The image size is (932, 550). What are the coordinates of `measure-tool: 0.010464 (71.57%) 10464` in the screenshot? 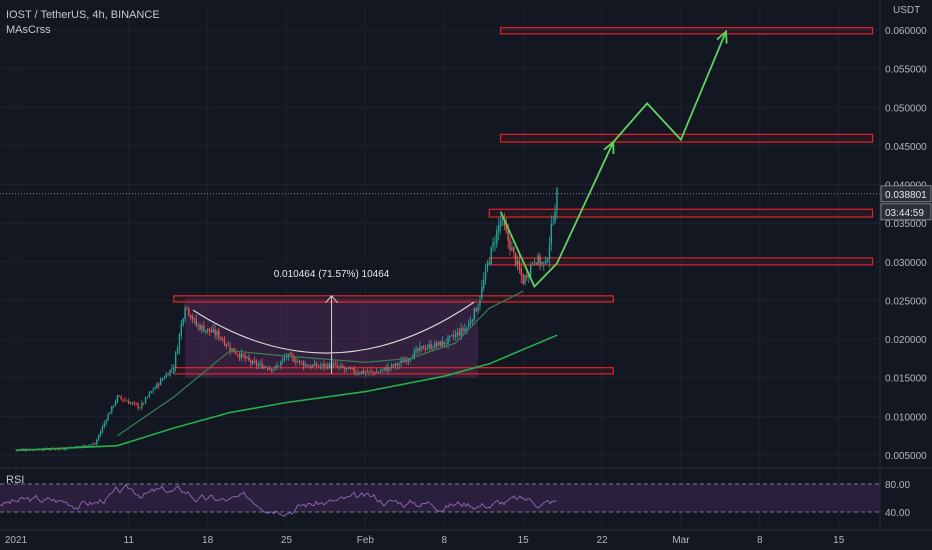 It's located at (332, 317).